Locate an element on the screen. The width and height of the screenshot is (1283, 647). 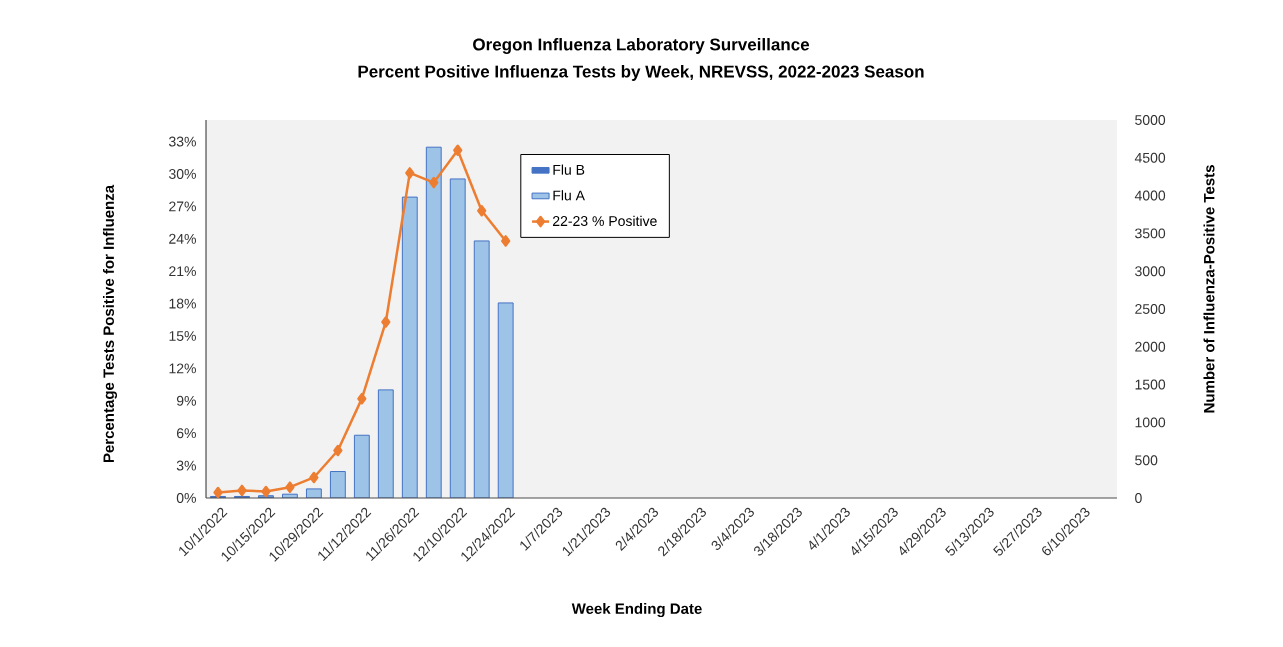
y2-tick-label: 4000 is located at coordinates (1150, 195).